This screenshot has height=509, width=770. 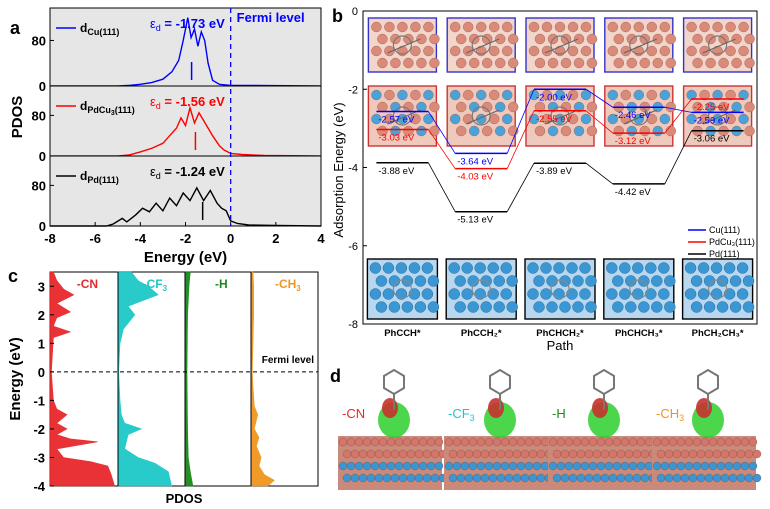 What do you see at coordinates (95, 238) in the screenshot?
I see `x-tick-label: -6` at bounding box center [95, 238].